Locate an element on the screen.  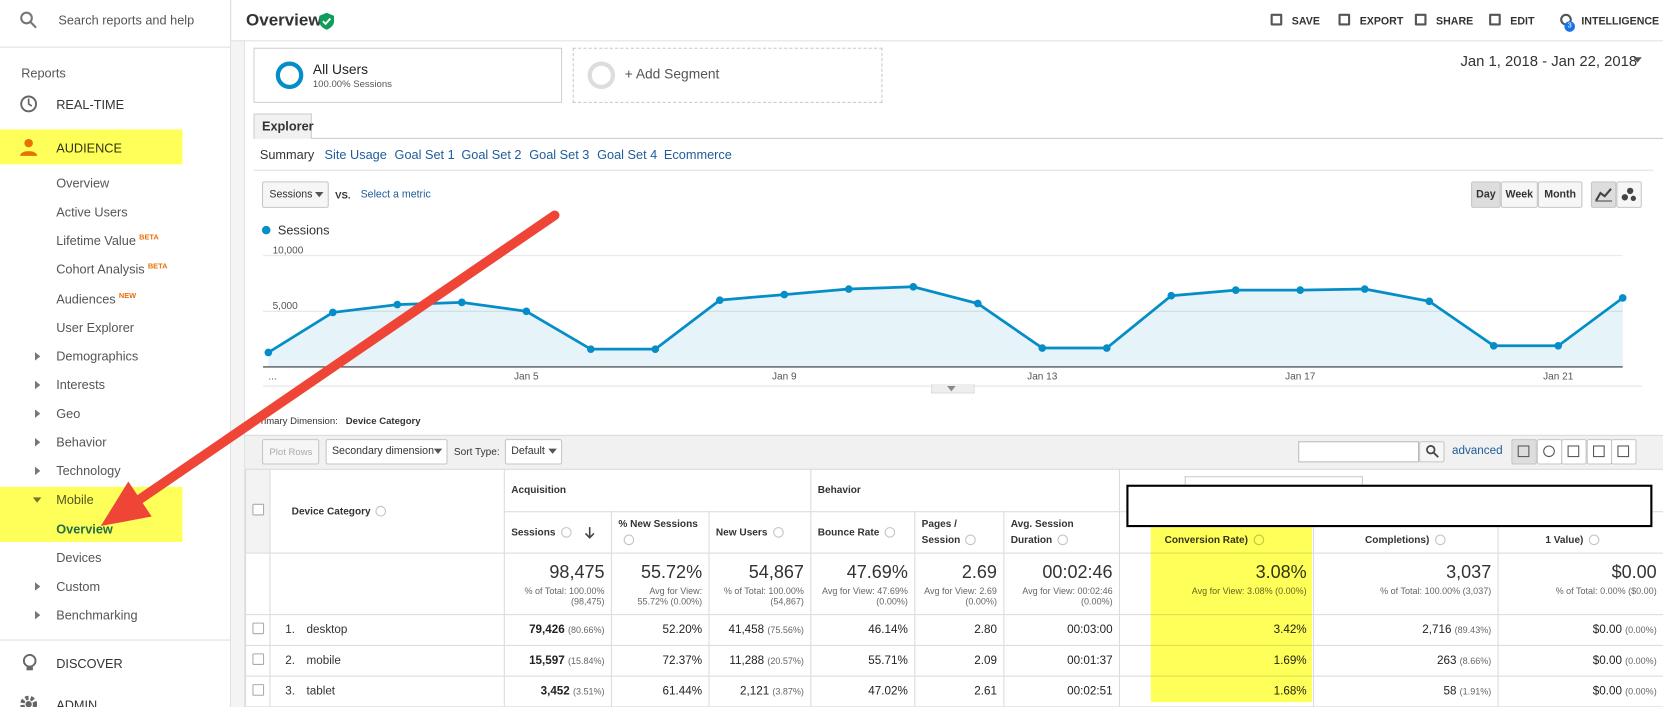
sub-tab: Goal Set 1 is located at coordinates (424, 155).